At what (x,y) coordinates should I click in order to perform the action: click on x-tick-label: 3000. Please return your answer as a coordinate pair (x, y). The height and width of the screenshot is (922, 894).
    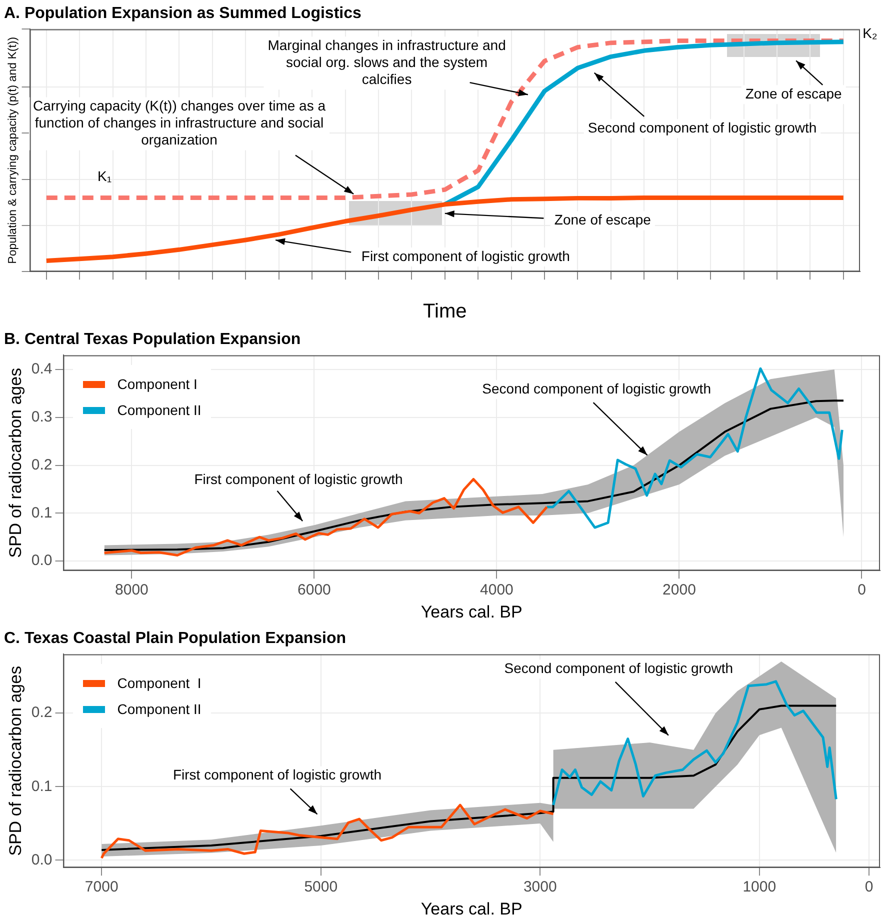
    Looking at the image, I should click on (540, 887).